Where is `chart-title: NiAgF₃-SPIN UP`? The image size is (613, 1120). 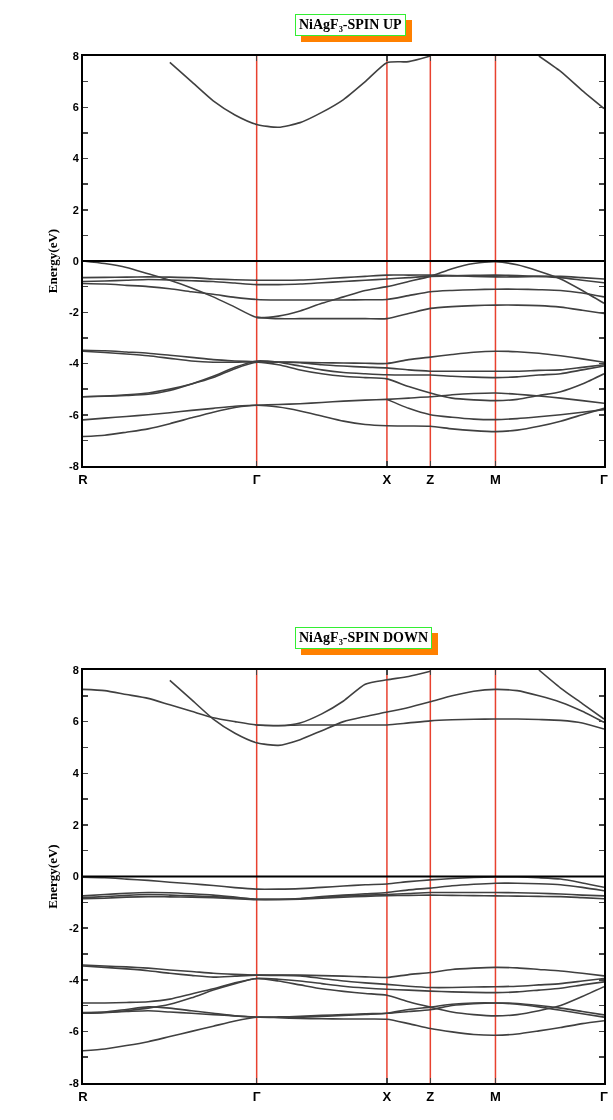
chart-title: NiAgF₃-SPIN UP is located at coordinates (350, 25).